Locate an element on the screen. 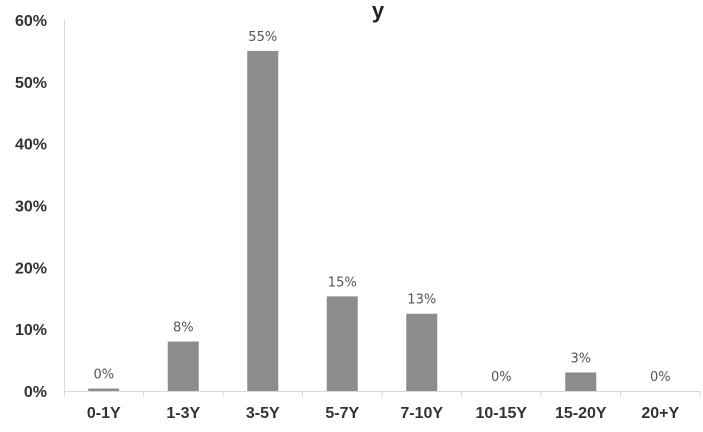  x-tick-label: 1-3Y is located at coordinates (183, 413).